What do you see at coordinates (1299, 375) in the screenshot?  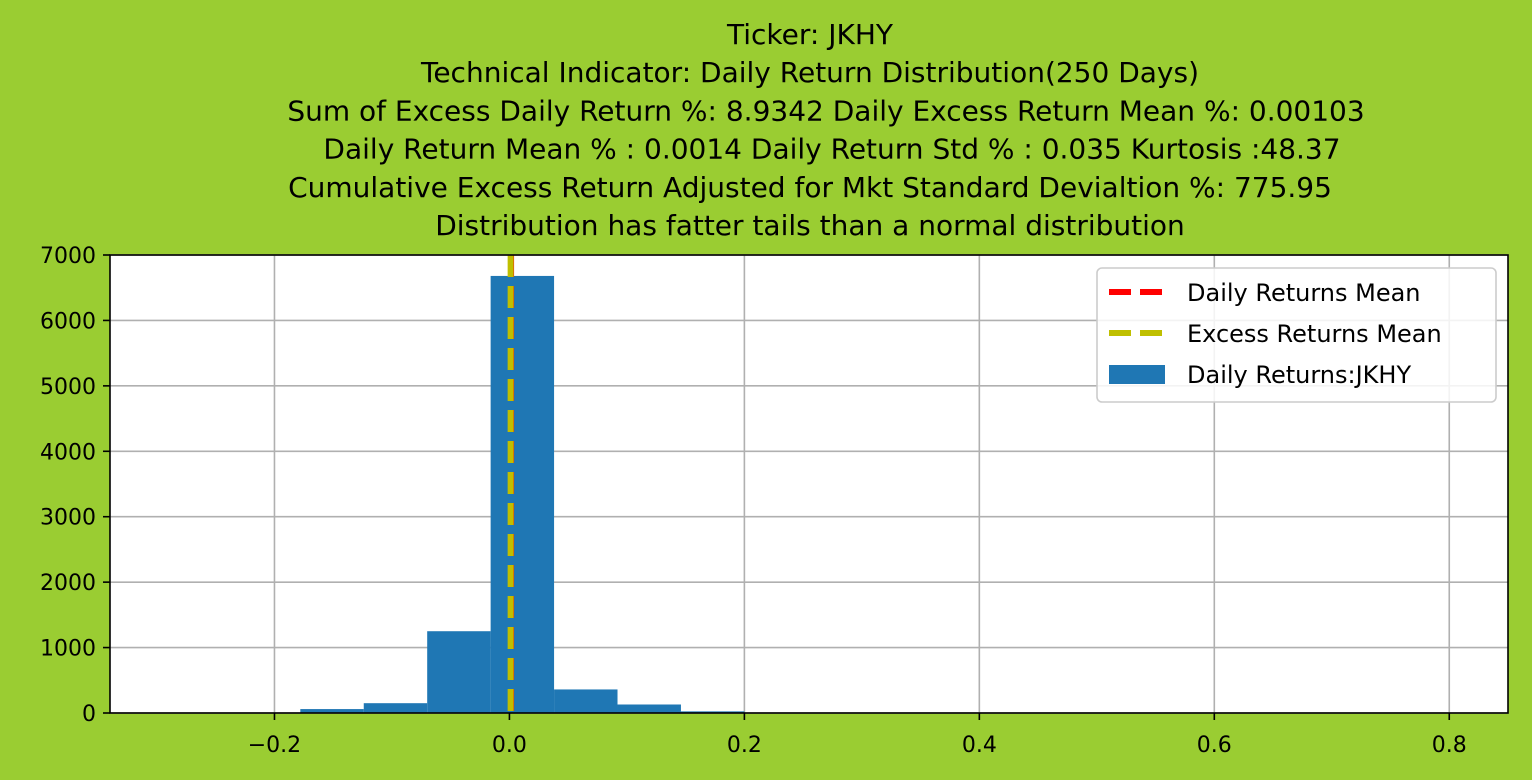 I see `legend-label: Daily Returns:JKHY` at bounding box center [1299, 375].